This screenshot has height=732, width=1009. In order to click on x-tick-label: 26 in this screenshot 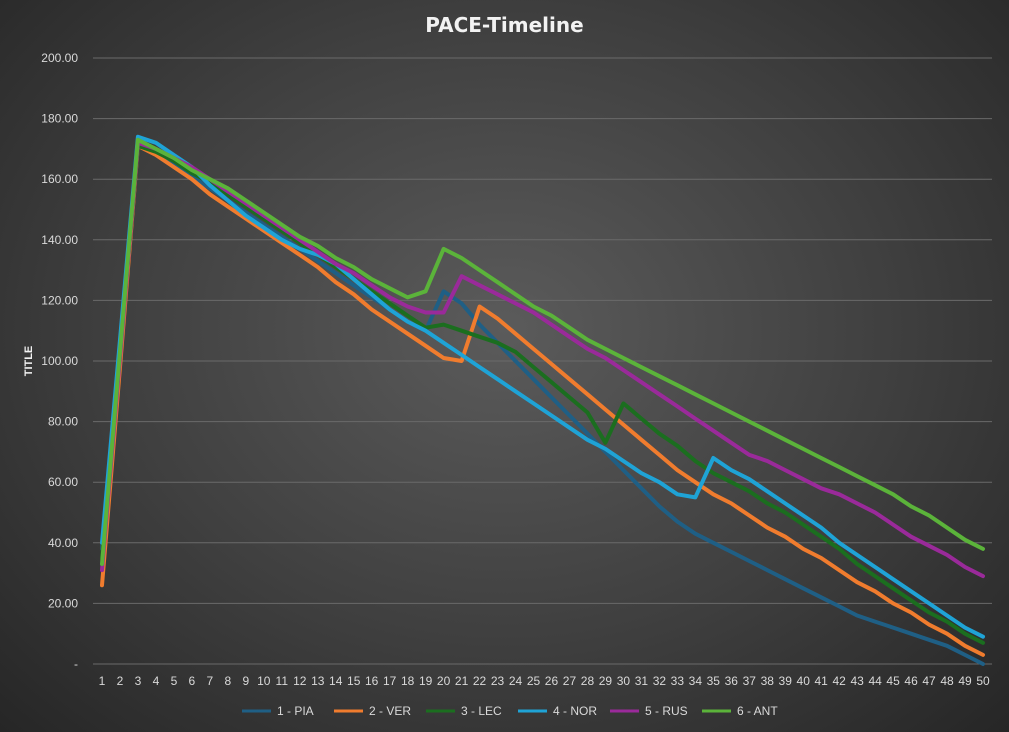, I will do `click(552, 681)`.